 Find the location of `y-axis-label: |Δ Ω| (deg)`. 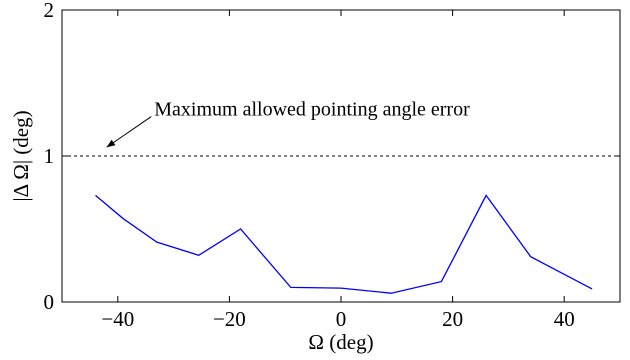

y-axis-label: |Δ Ω| (deg) is located at coordinates (21, 155).